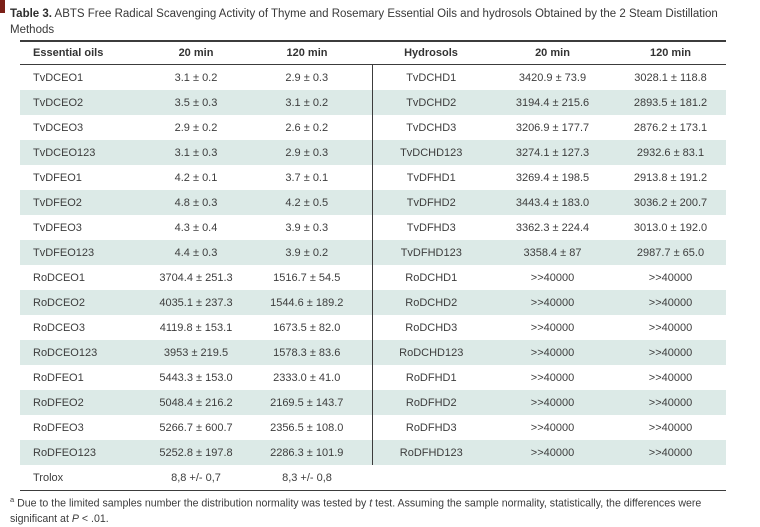 The height and width of the screenshot is (527, 760). Describe the element at coordinates (59, 327) in the screenshot. I see `essential-oil-name: RoDCEO3` at that location.